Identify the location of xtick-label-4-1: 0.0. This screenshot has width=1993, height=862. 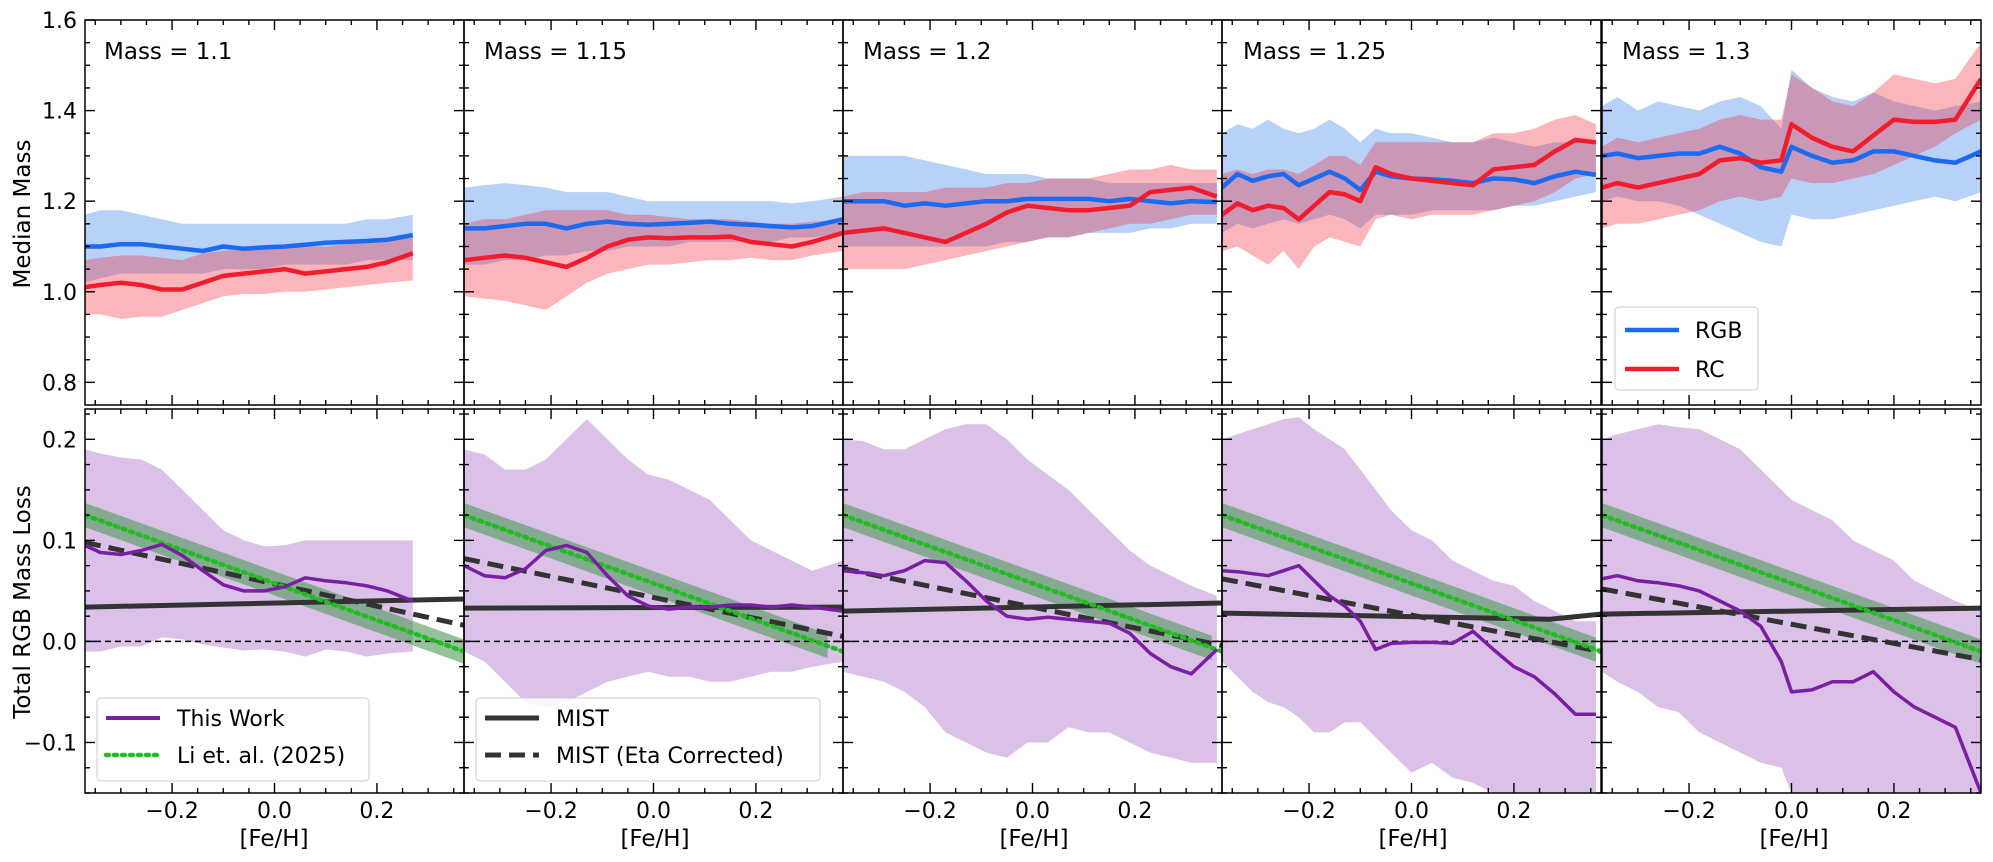
(1411, 811).